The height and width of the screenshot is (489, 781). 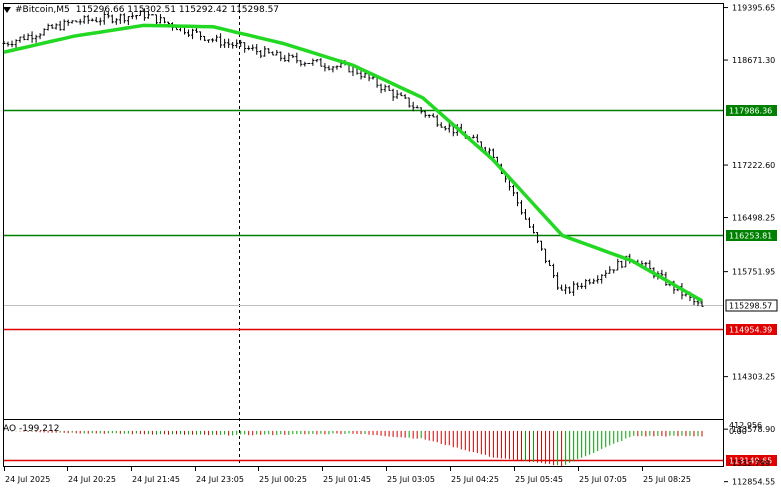 I want to click on time-tick-label: 25 Jul 03:05, so click(x=411, y=479).